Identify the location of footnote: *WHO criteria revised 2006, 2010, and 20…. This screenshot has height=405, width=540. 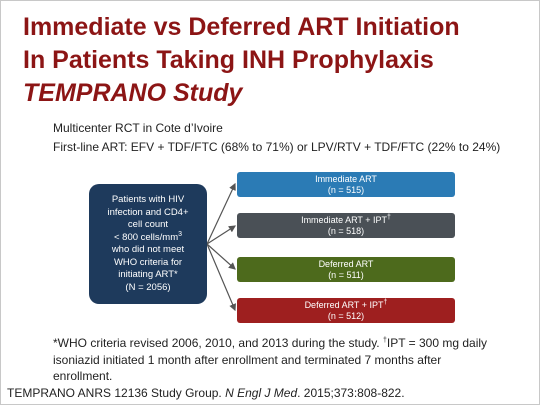
(273, 360).